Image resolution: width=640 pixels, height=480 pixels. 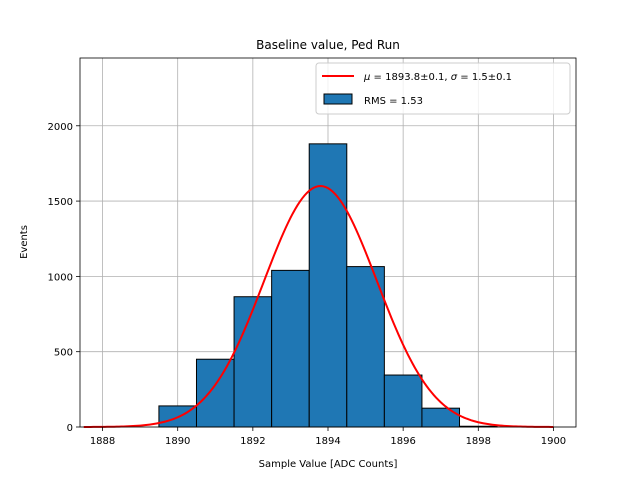 I want to click on legend-sigma-symbol: σ, so click(x=454, y=77).